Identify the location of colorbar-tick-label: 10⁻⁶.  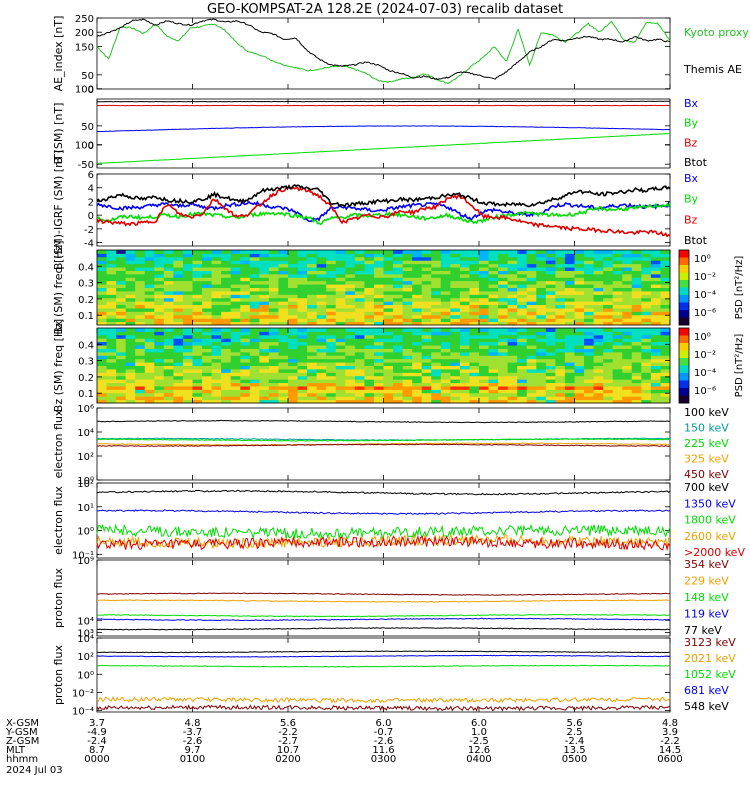
(705, 391).